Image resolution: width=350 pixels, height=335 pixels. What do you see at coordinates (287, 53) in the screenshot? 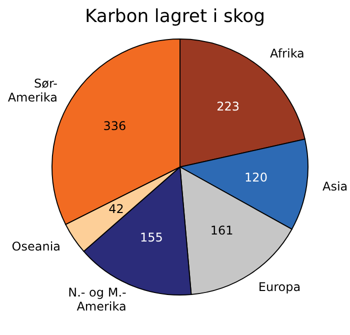
I see `slice-label: Afrika` at bounding box center [287, 53].